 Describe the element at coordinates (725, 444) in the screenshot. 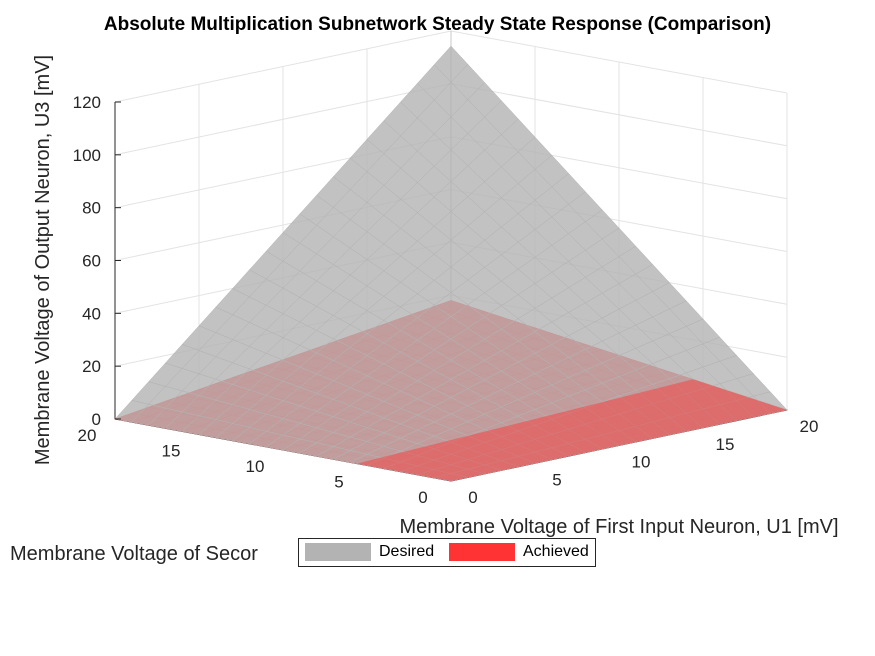

I see `x-tick-label: 15` at that location.